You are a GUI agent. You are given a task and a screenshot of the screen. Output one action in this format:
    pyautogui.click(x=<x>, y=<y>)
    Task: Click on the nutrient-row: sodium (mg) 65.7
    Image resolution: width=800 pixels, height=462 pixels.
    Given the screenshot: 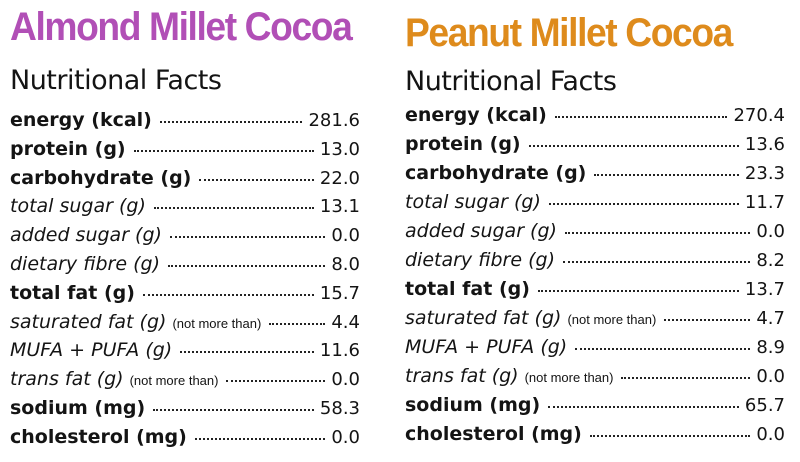 What is the action you would take?
    pyautogui.click(x=595, y=408)
    